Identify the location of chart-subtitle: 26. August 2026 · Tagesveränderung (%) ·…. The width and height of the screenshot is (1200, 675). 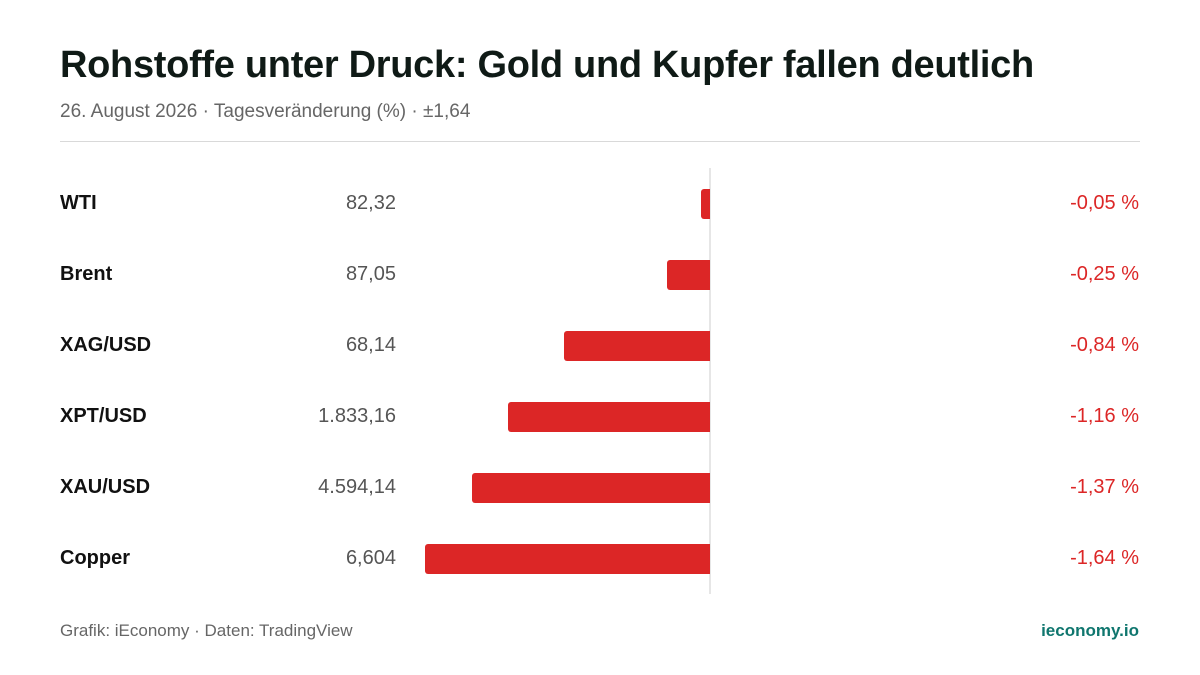
(265, 111).